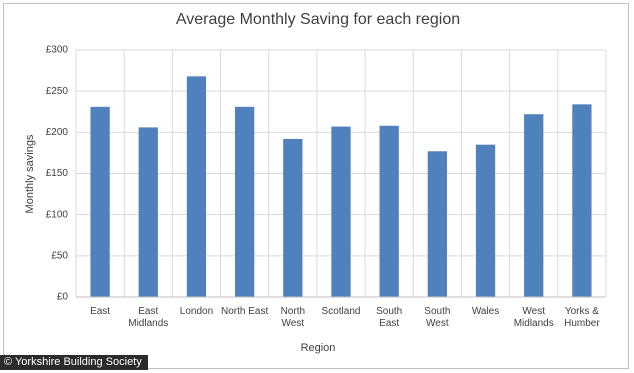  I want to click on y-tick-label: £50, so click(59, 255).